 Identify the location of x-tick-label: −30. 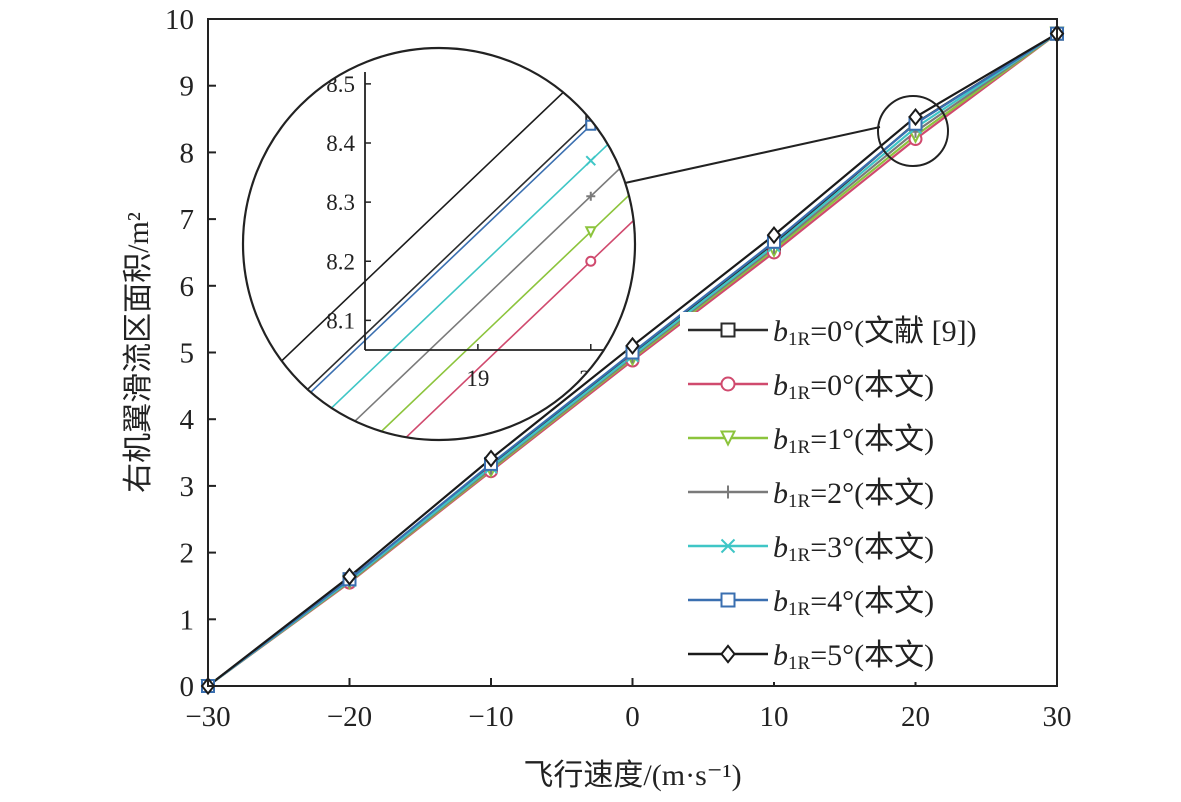
(207, 717).